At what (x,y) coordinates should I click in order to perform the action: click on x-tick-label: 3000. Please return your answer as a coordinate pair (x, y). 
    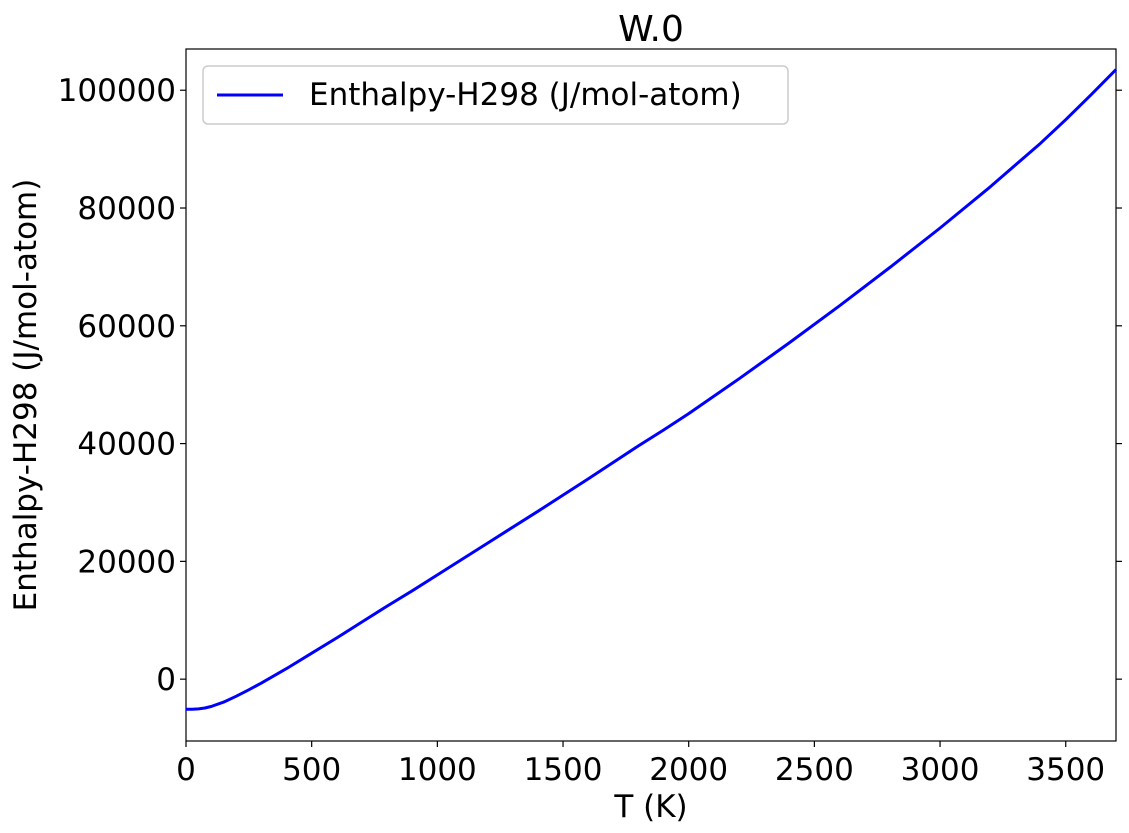
    Looking at the image, I should click on (940, 770).